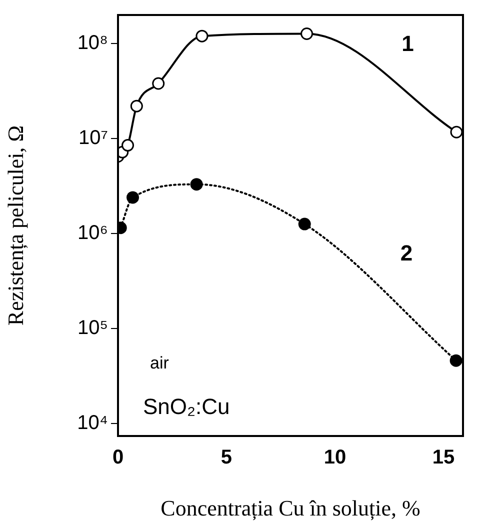  I want to click on x-tick-label: 15, so click(443, 457).